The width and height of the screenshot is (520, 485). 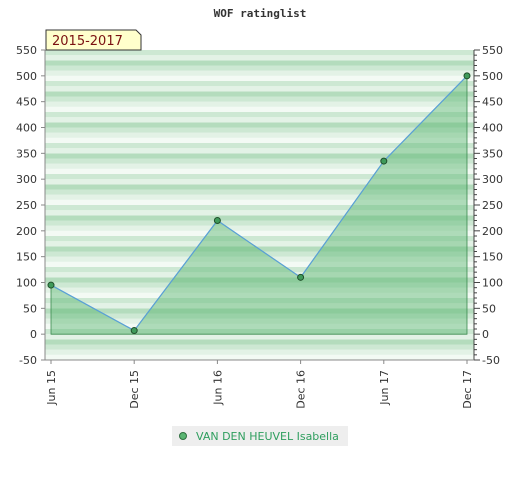 What do you see at coordinates (26, 205) in the screenshot?
I see `y-tick-label-left: 250` at bounding box center [26, 205].